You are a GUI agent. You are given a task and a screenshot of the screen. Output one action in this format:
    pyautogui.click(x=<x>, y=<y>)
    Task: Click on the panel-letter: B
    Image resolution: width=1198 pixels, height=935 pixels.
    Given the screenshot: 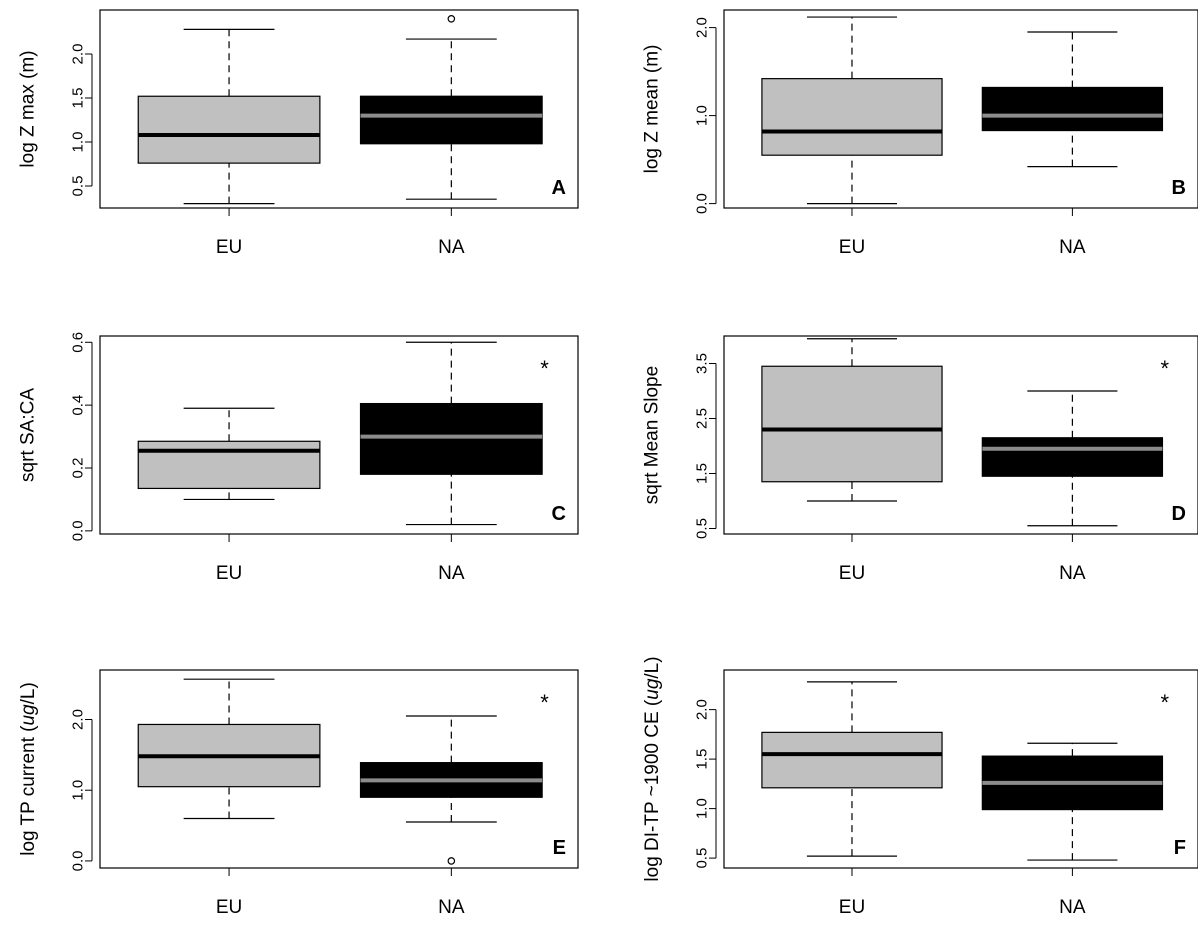 What is the action you would take?
    pyautogui.click(x=1179, y=188)
    